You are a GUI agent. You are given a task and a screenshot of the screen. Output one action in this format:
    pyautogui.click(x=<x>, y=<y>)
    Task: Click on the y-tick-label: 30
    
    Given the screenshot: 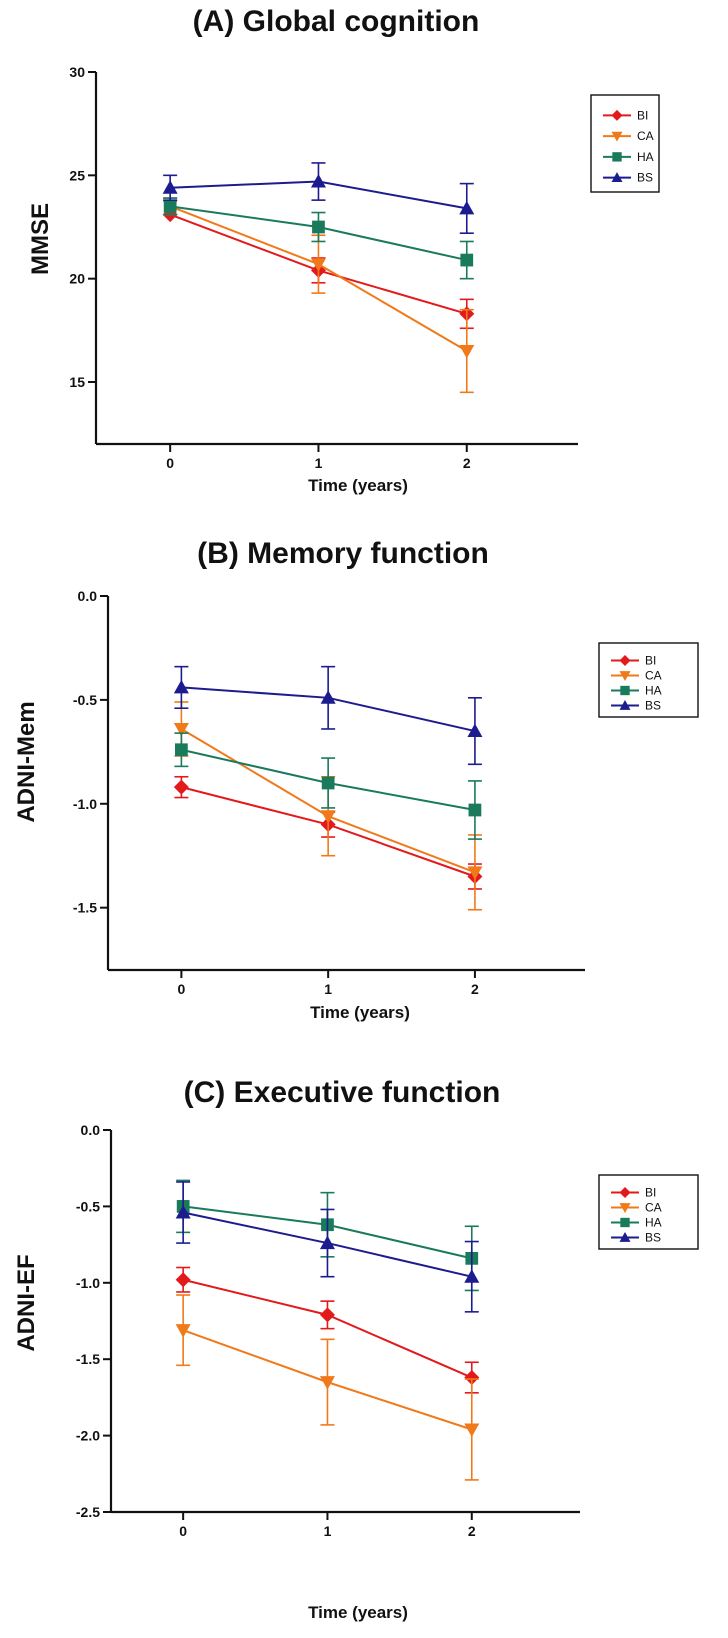 What is the action you would take?
    pyautogui.click(x=77, y=72)
    